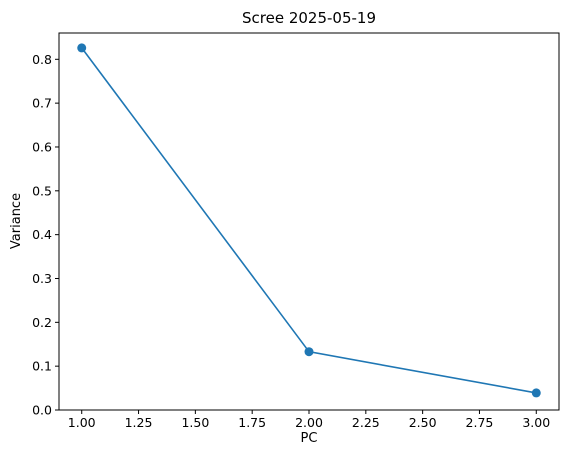 Image resolution: width=567 pixels, height=455 pixels. What do you see at coordinates (309, 18) in the screenshot?
I see `chart-title: Scree 2025-05-19` at bounding box center [309, 18].